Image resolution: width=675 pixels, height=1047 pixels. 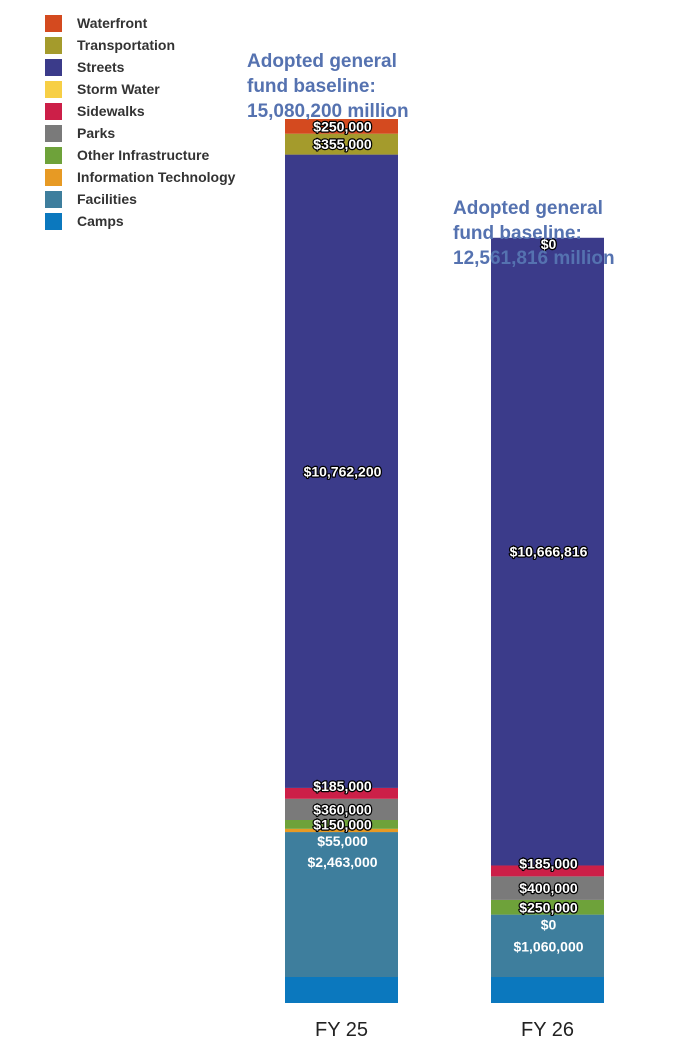 What do you see at coordinates (100, 221) in the screenshot?
I see `legend-label-camps: Camps` at bounding box center [100, 221].